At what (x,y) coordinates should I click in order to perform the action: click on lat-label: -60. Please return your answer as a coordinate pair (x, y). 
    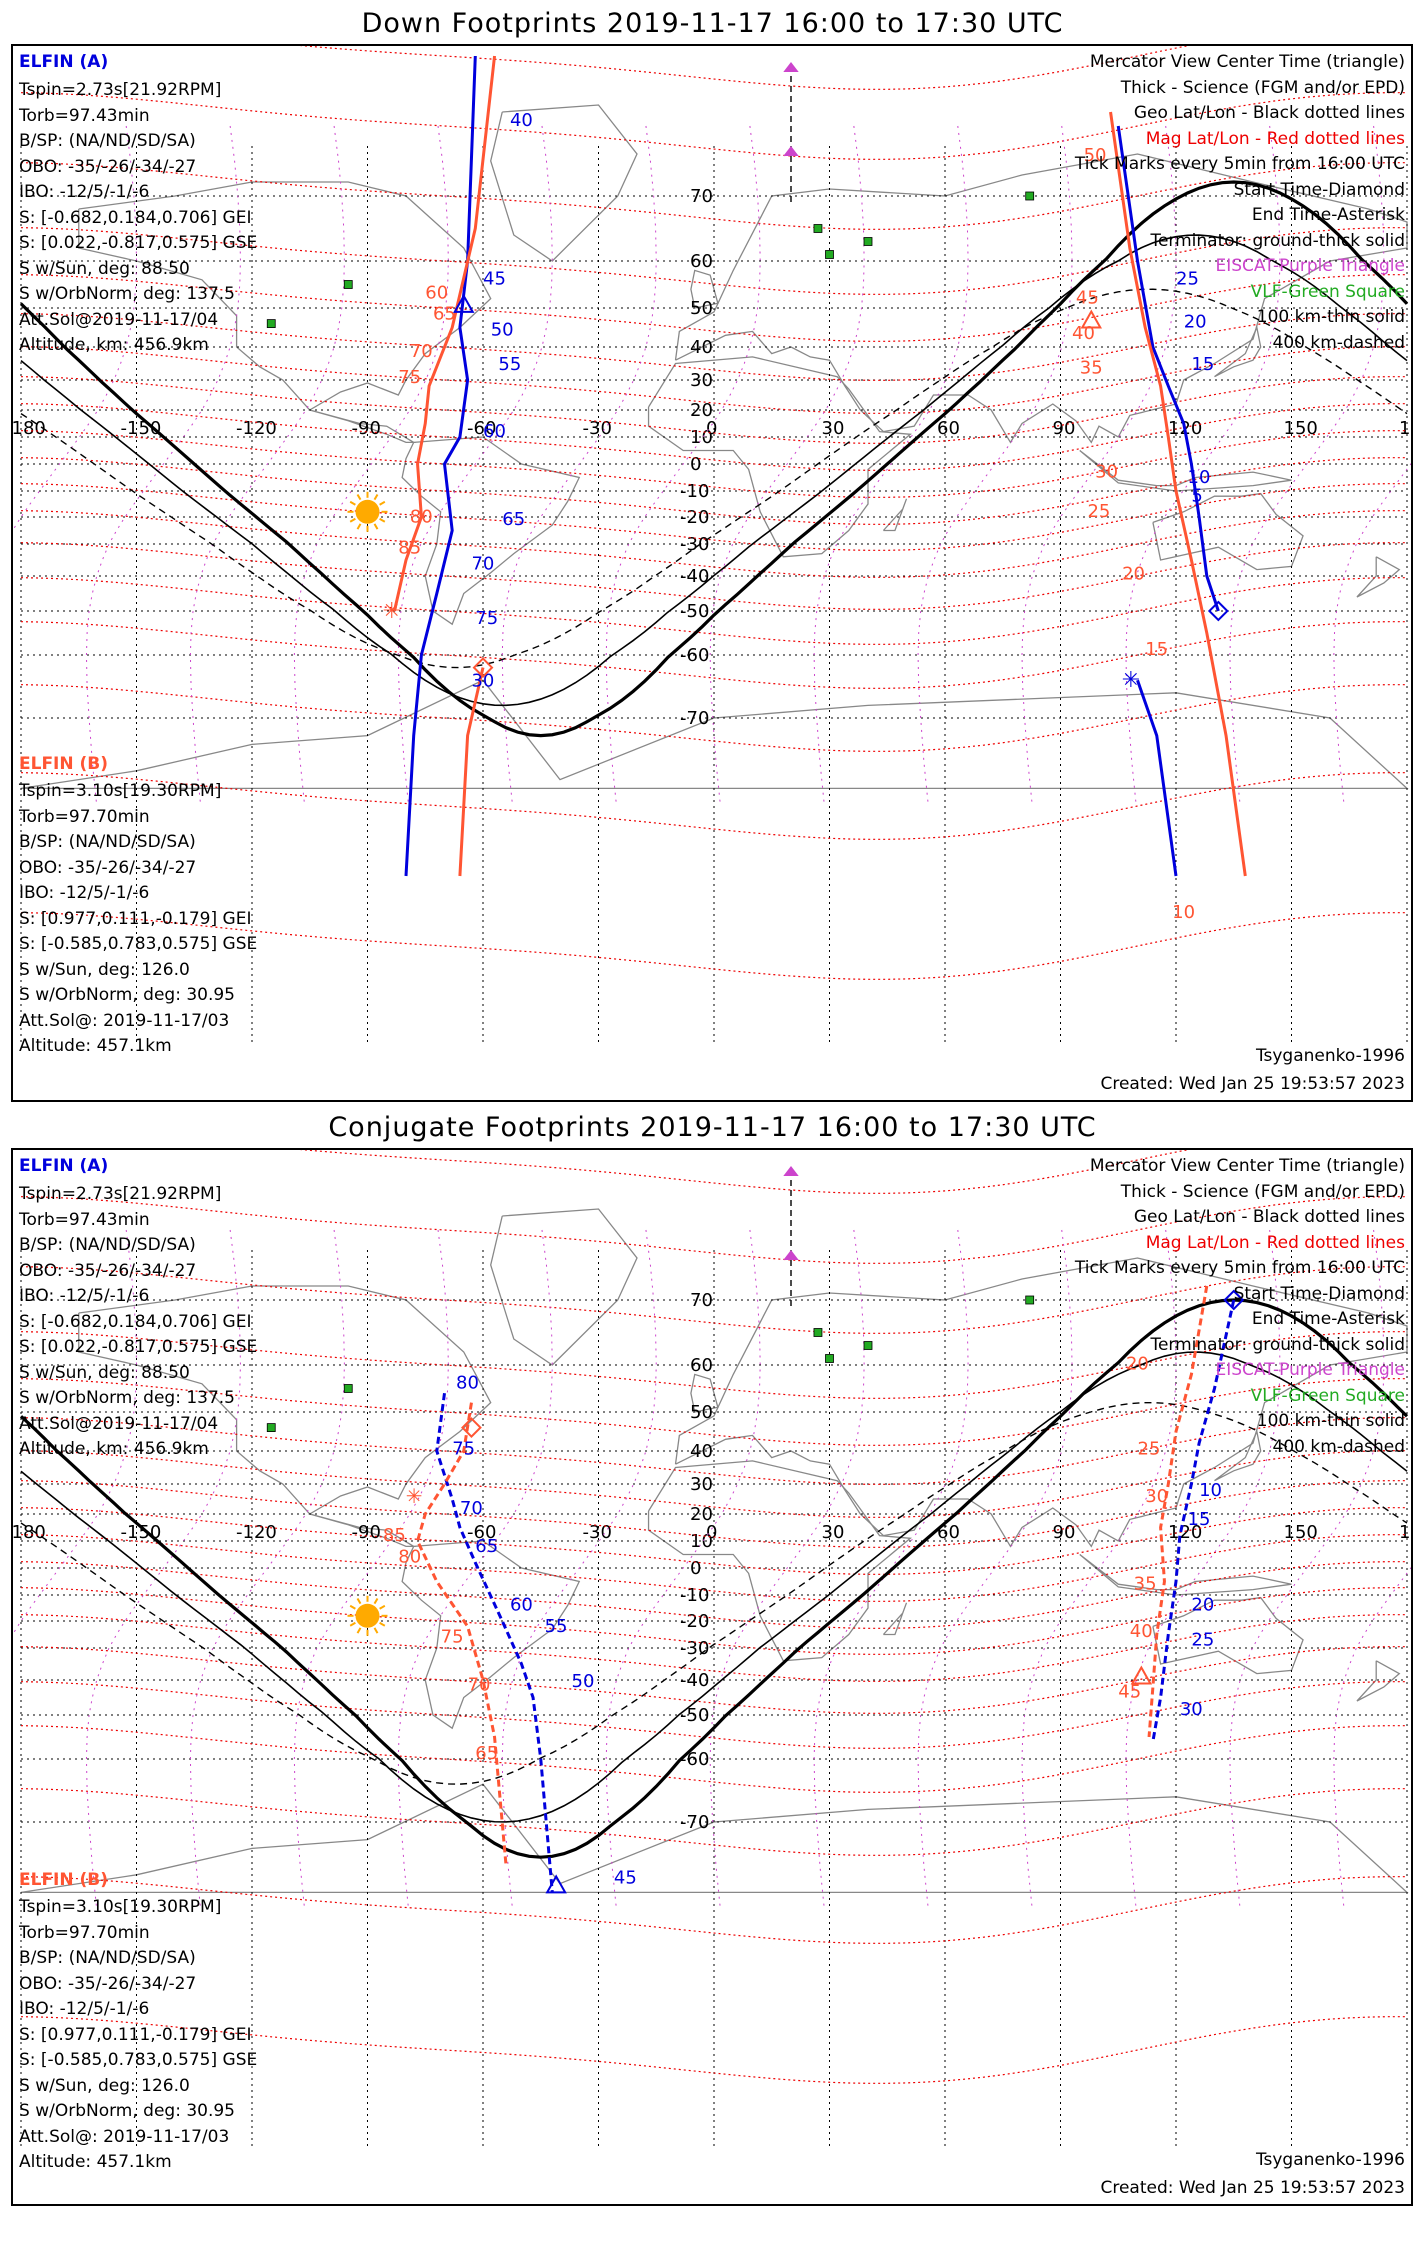
    Looking at the image, I should click on (694, 655).